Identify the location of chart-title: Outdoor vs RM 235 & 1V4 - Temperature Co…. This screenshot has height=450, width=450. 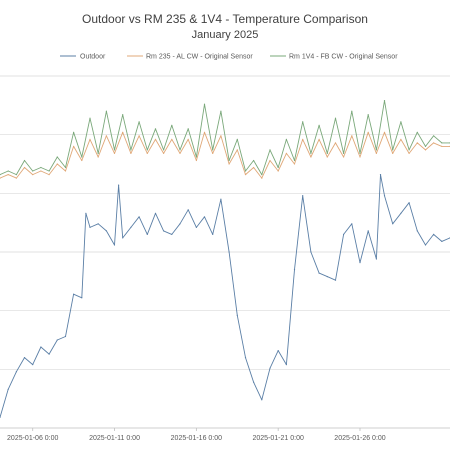
(225, 19).